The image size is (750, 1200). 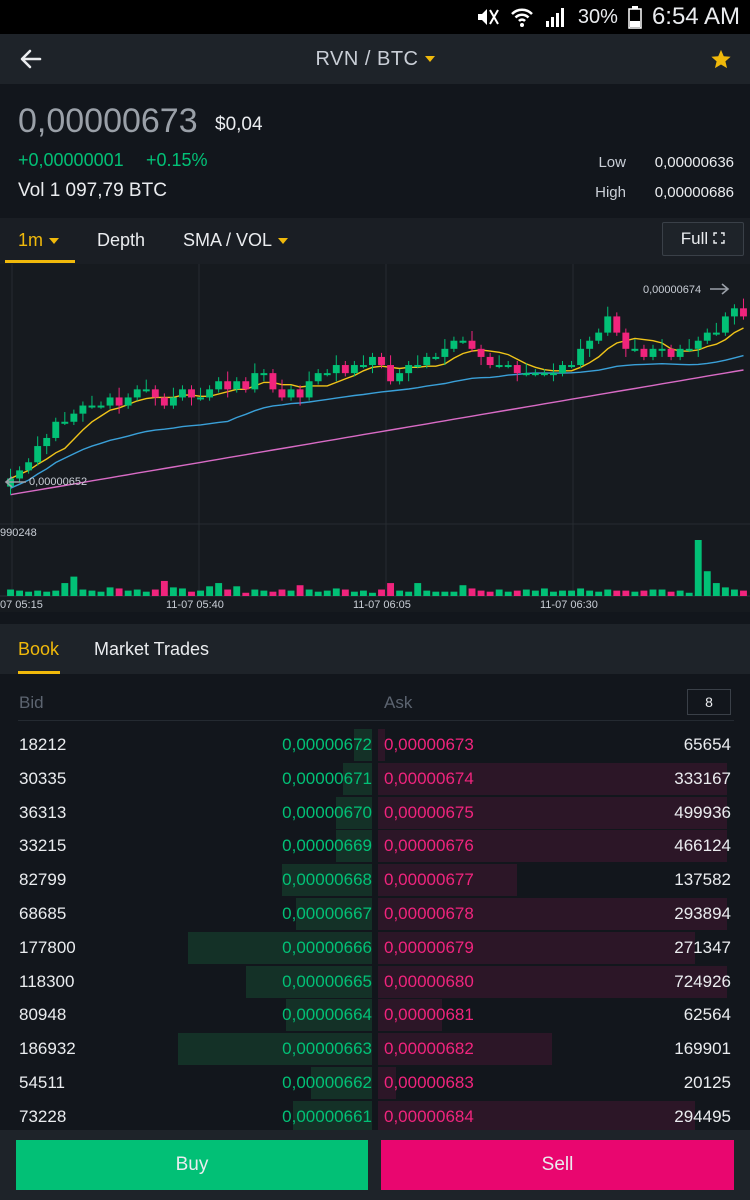 What do you see at coordinates (108, 121) in the screenshot?
I see `last-price: 0,00000673` at bounding box center [108, 121].